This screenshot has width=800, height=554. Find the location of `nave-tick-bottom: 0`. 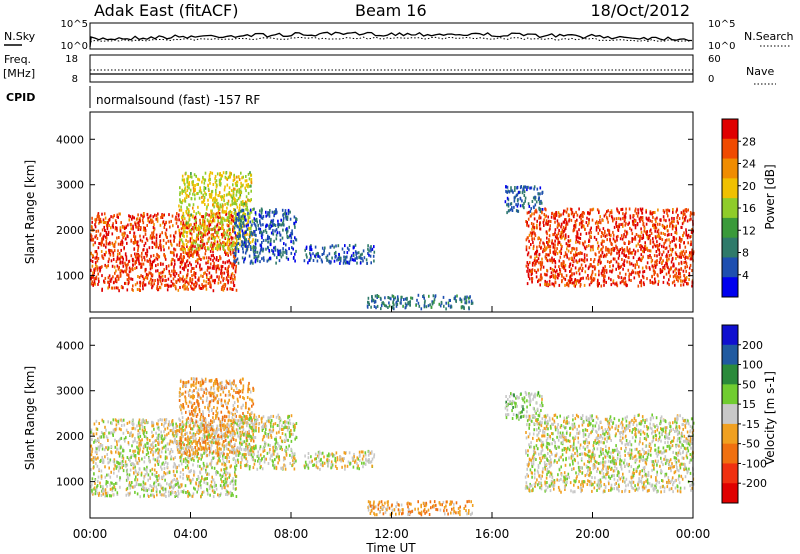

nave-tick-bottom: 0 is located at coordinates (711, 79).